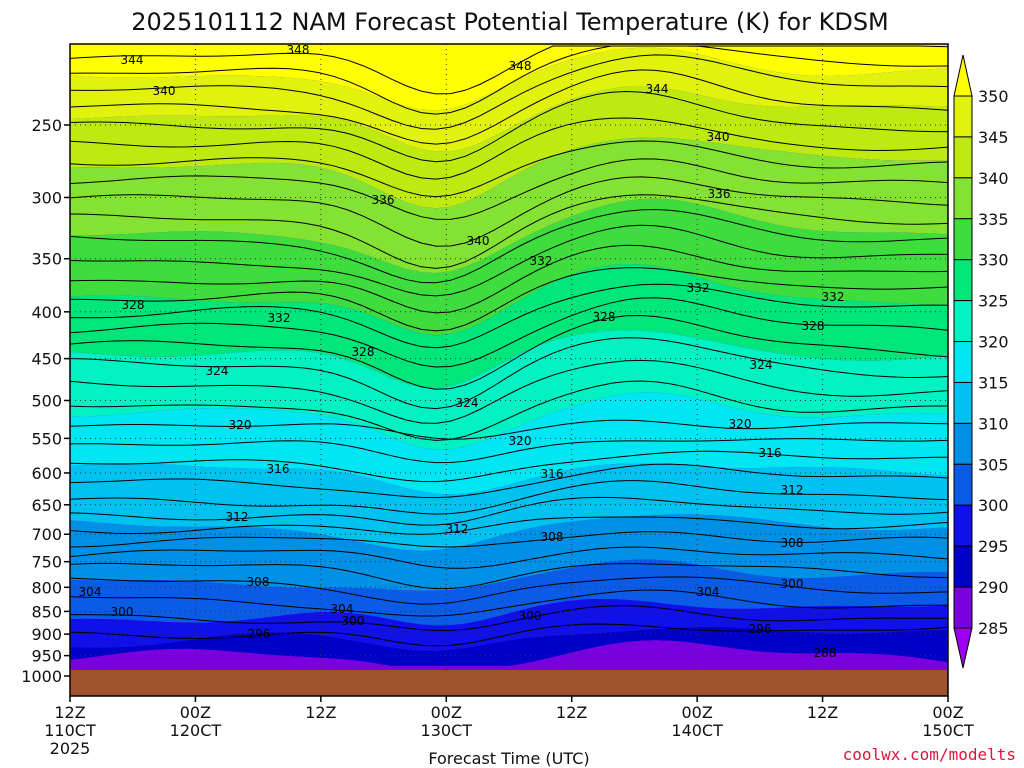 The image size is (1024, 768). I want to click on contour-label-33: 304, so click(342, 609).